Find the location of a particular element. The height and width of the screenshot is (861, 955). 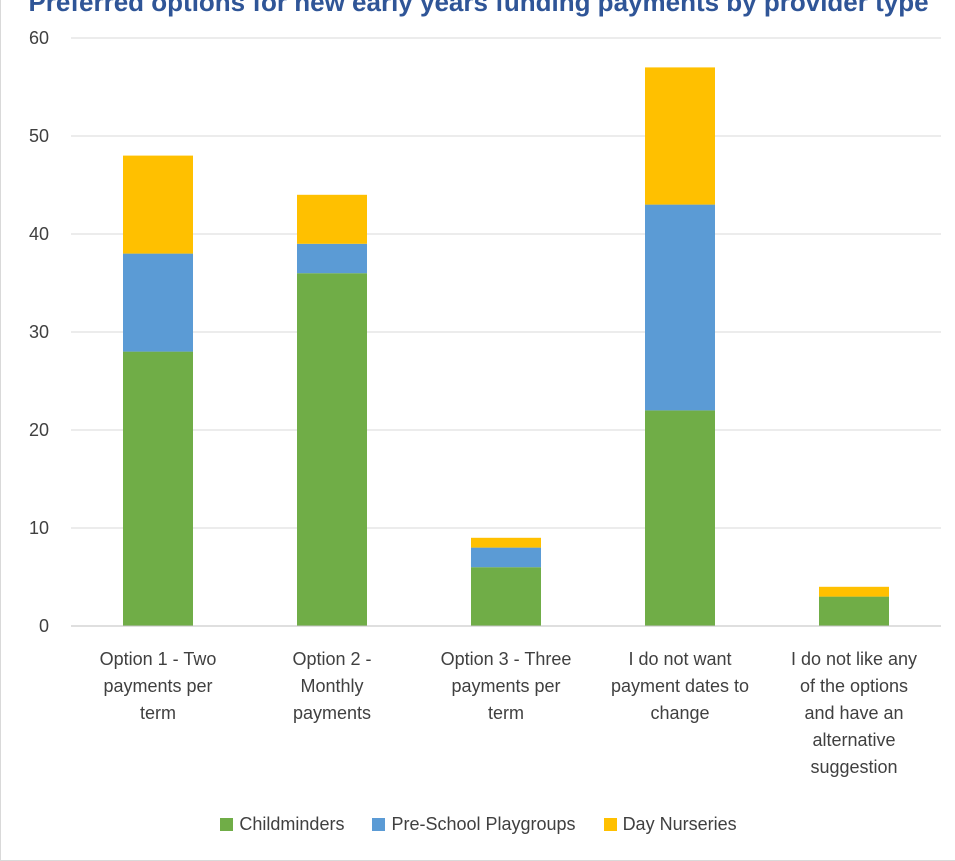

y-tick-label: 0 is located at coordinates (44, 626).